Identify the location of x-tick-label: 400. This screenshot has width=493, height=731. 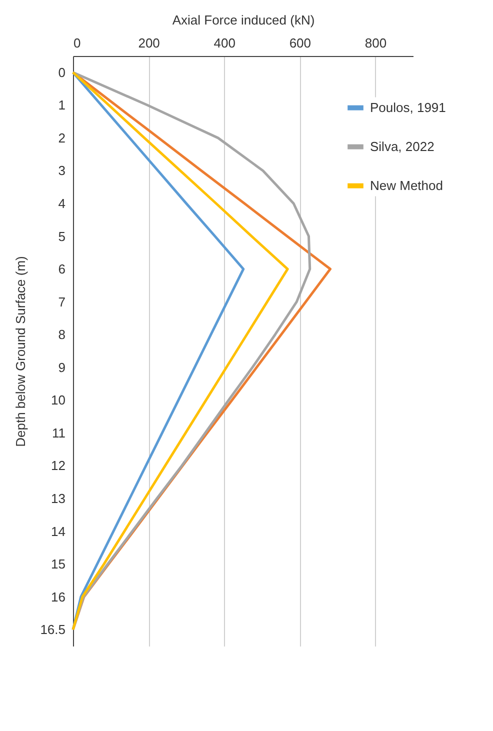
(225, 43).